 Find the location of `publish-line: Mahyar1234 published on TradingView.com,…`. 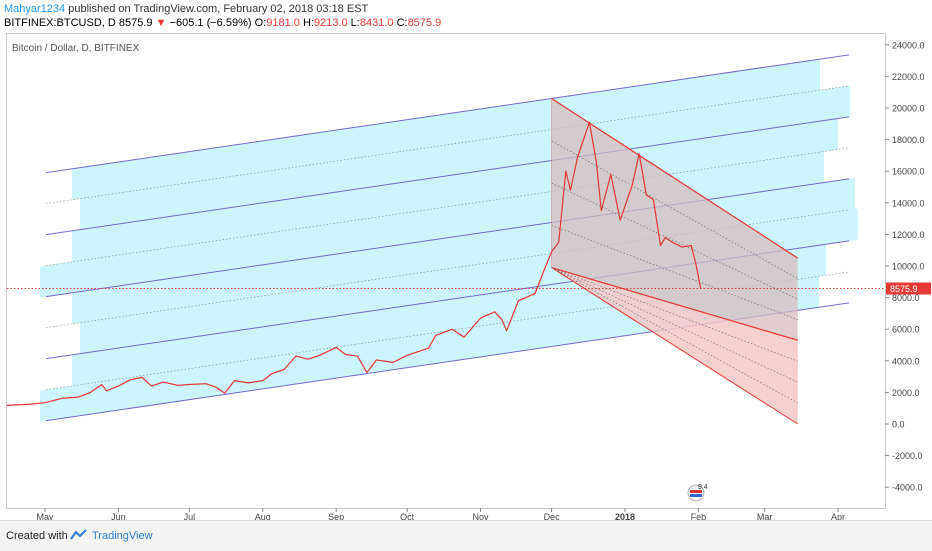

publish-line: Mahyar1234 published on TradingView.com,… is located at coordinates (222, 9).